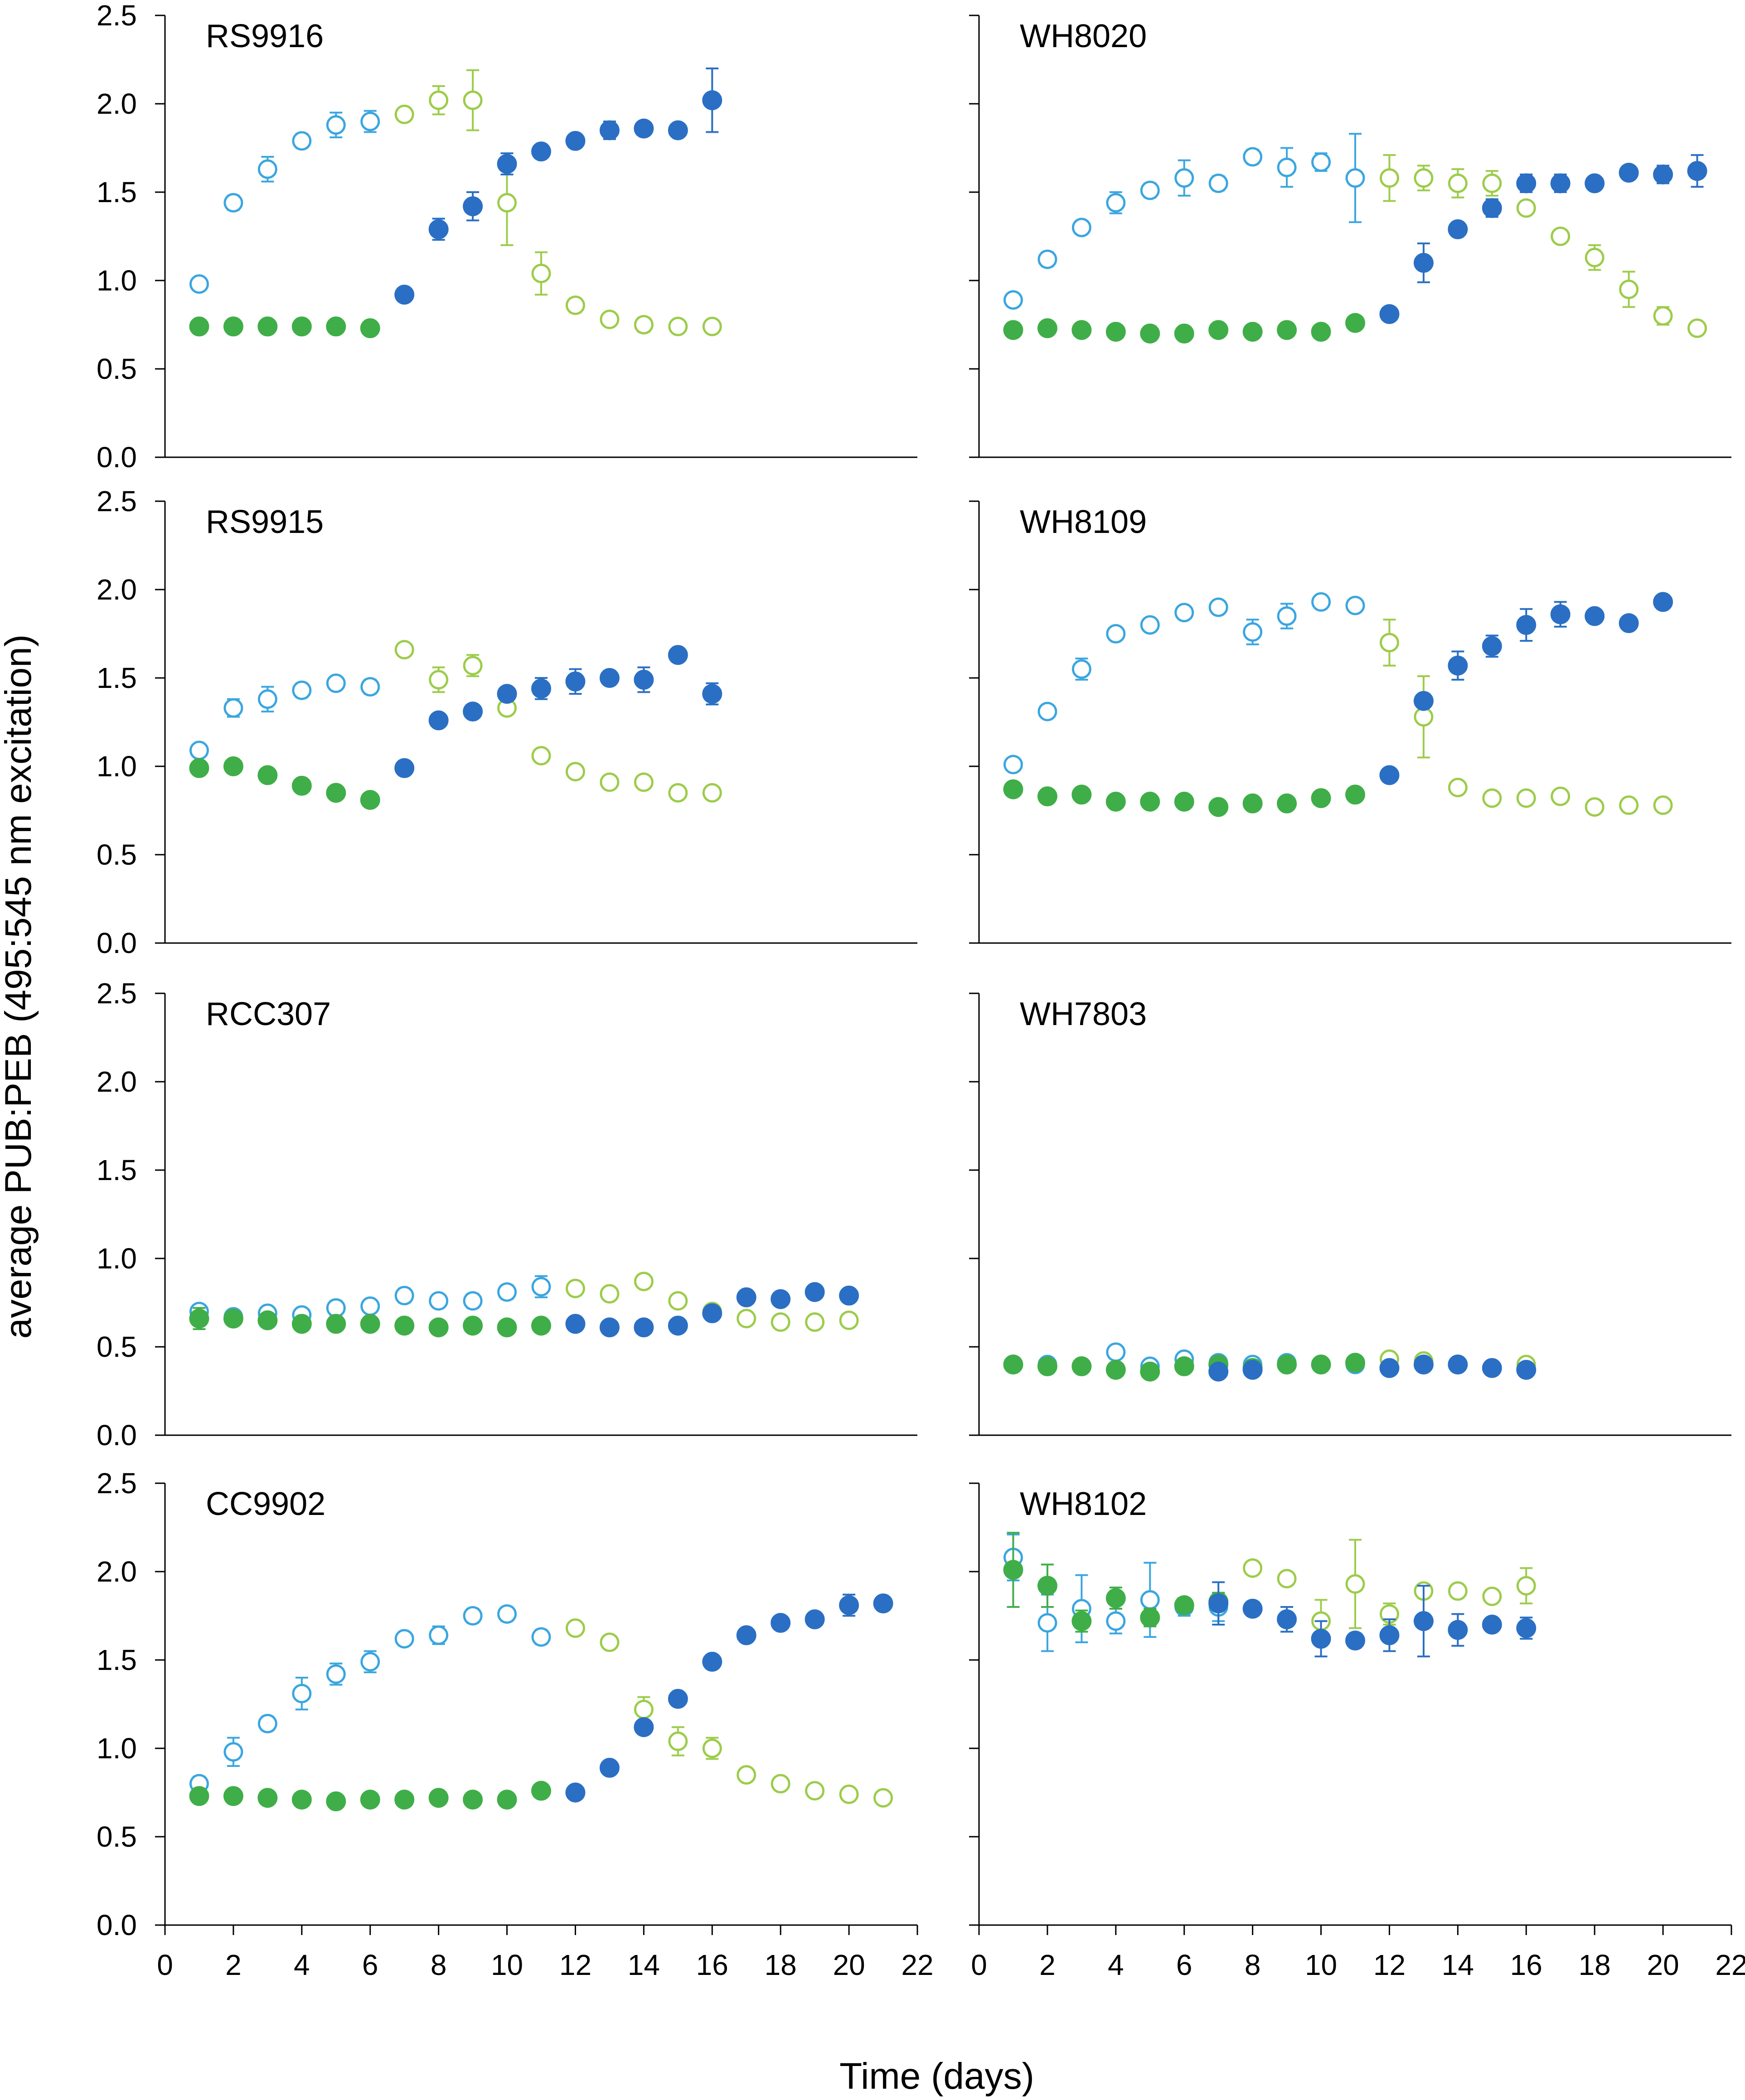 This screenshot has width=1745, height=2100. I want to click on x-tick-label: 12, so click(1389, 1965).